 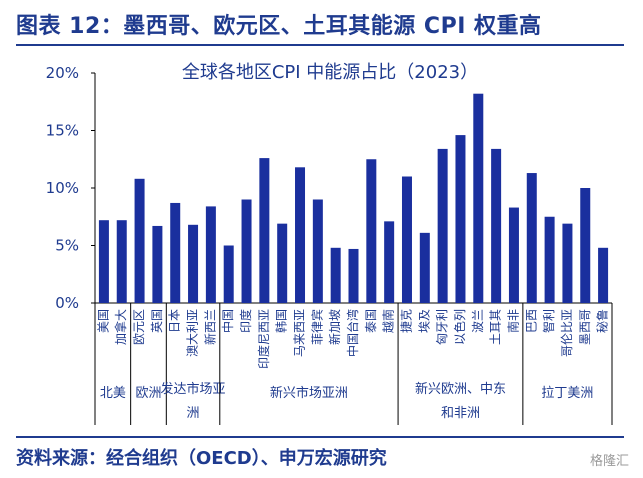 What do you see at coordinates (478, 321) in the screenshot?
I see `x-tick-label: 波兰` at bounding box center [478, 321].